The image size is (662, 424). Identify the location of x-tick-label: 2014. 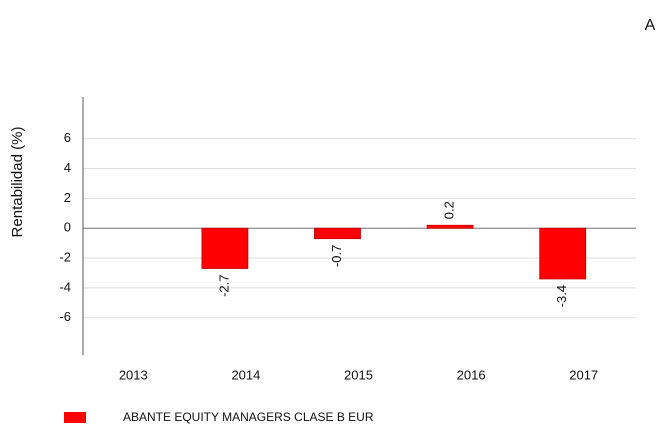
(245, 374).